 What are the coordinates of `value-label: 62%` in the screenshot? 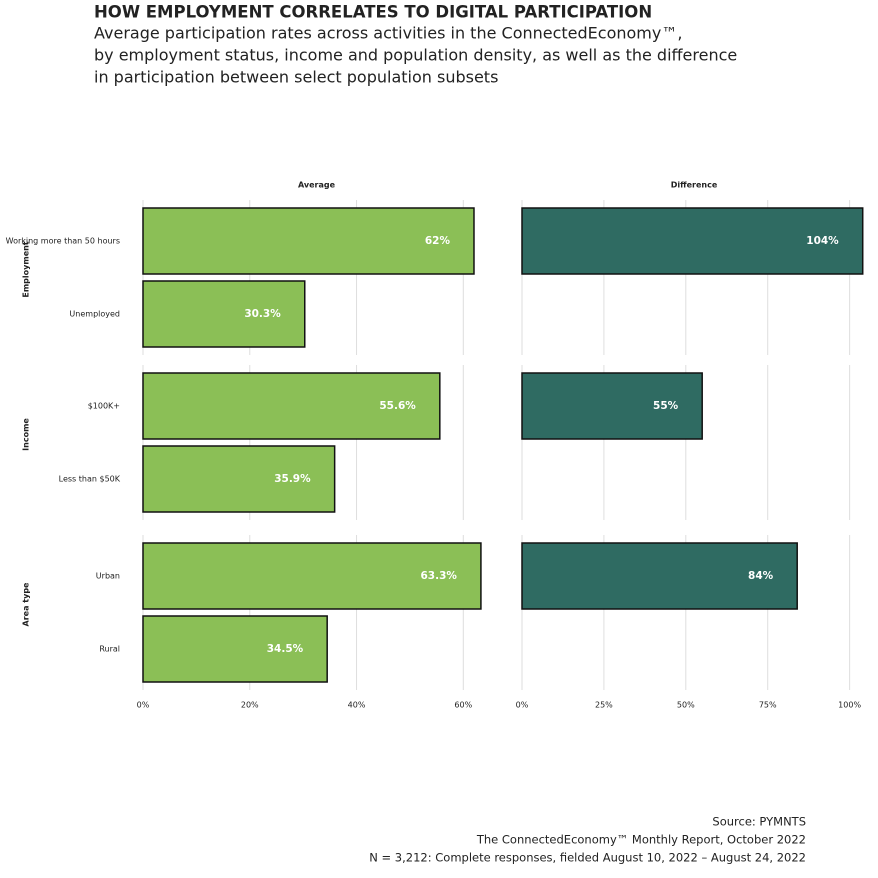 It's located at (438, 241).